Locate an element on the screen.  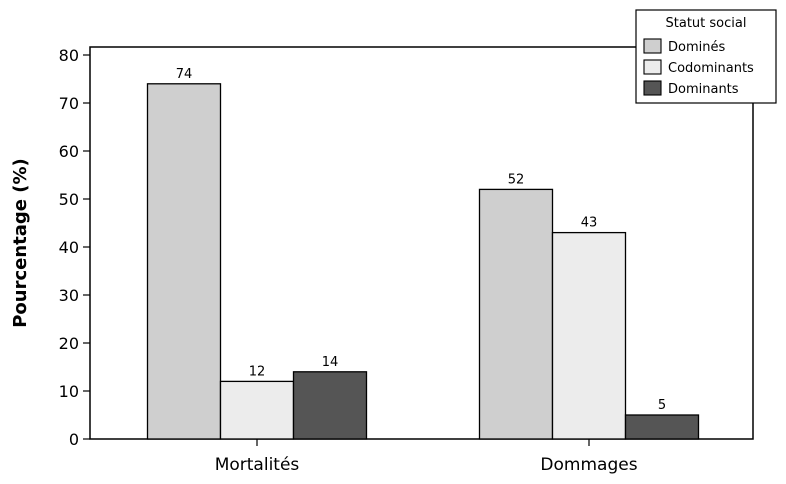
y-tick-label: 20 is located at coordinates (69, 343).